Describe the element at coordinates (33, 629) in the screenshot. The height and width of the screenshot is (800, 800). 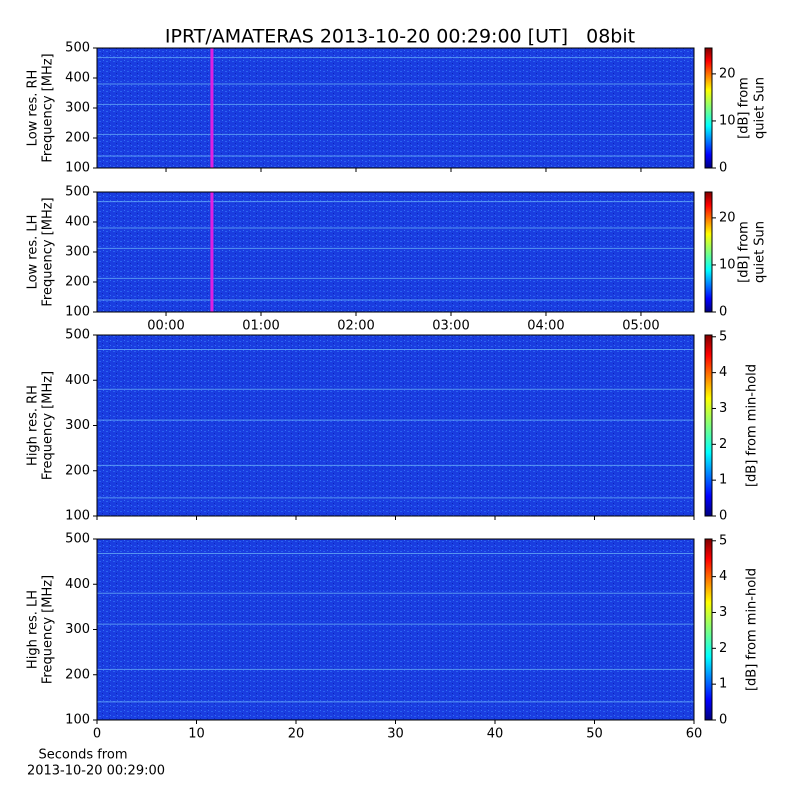
I see `y-axis-label: High res. LH` at that location.